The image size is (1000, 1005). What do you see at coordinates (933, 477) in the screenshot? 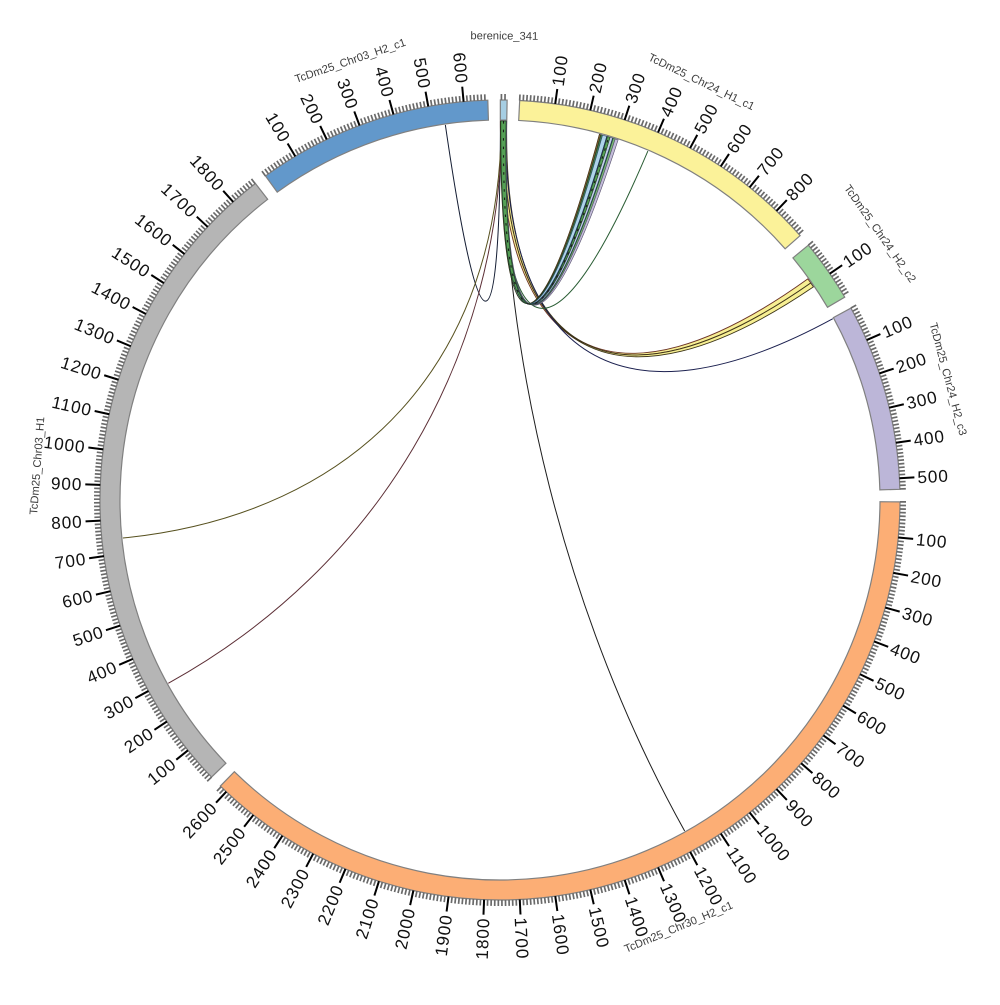
I see `svg-text: 500` at bounding box center [933, 477].